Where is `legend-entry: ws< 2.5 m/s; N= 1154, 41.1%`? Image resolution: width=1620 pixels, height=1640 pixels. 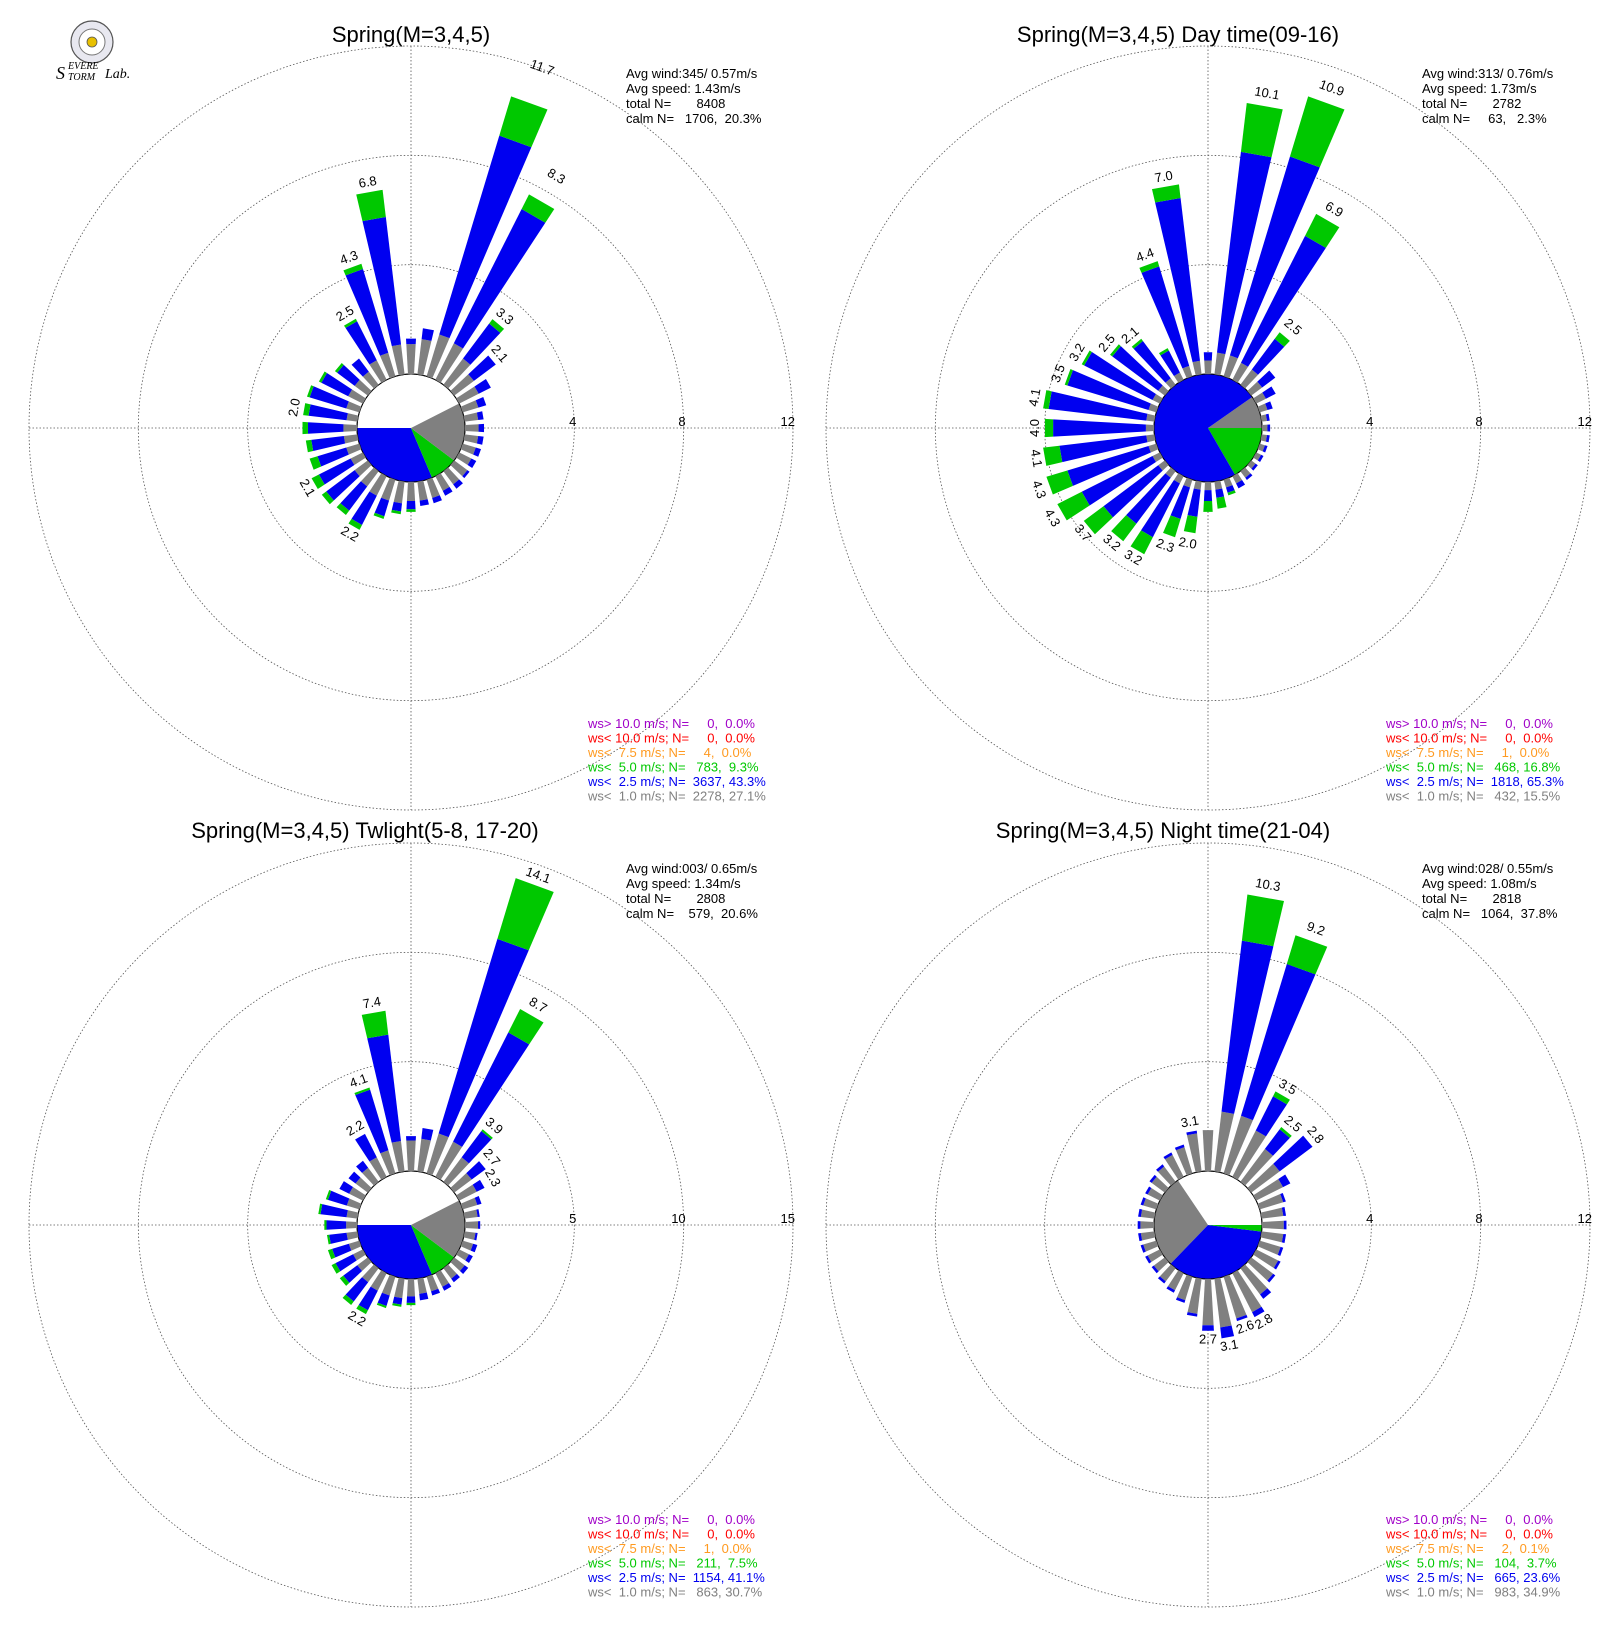
legend-entry: ws< 2.5 m/s; N= 1154, 41.1% is located at coordinates (676, 1577).